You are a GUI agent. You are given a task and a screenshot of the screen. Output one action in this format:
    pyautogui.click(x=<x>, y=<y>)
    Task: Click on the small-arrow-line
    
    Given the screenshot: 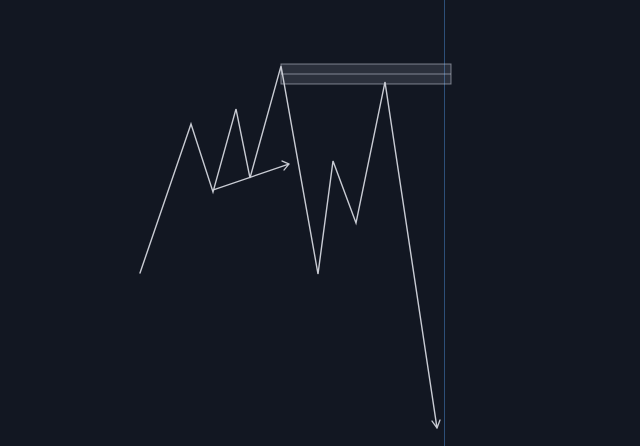 What is the action you would take?
    pyautogui.click(x=251, y=177)
    